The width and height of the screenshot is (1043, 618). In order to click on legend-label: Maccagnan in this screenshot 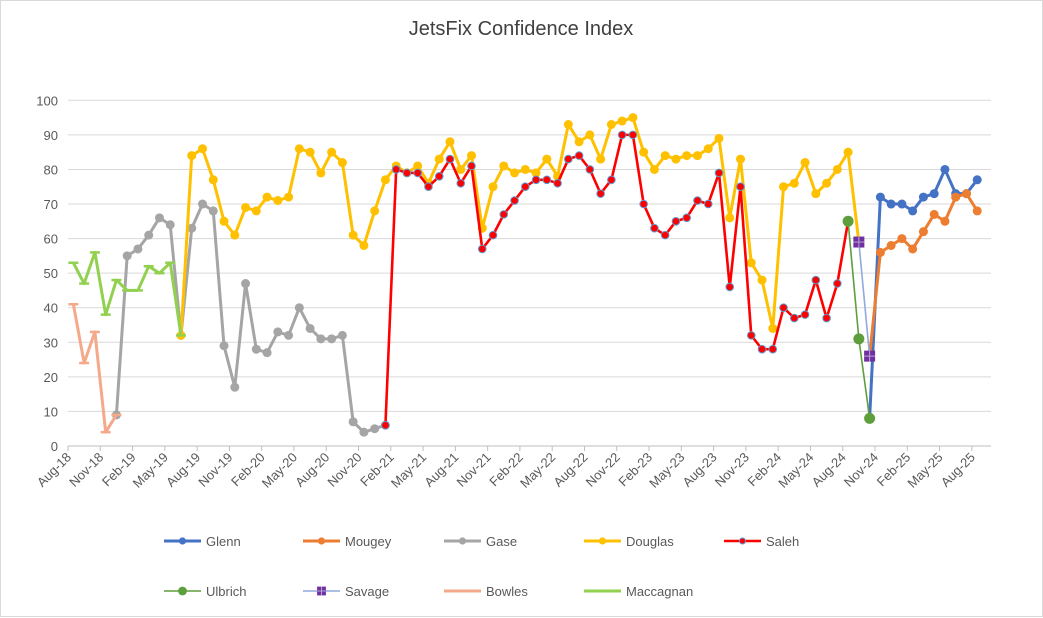, I will do `click(659, 591)`.